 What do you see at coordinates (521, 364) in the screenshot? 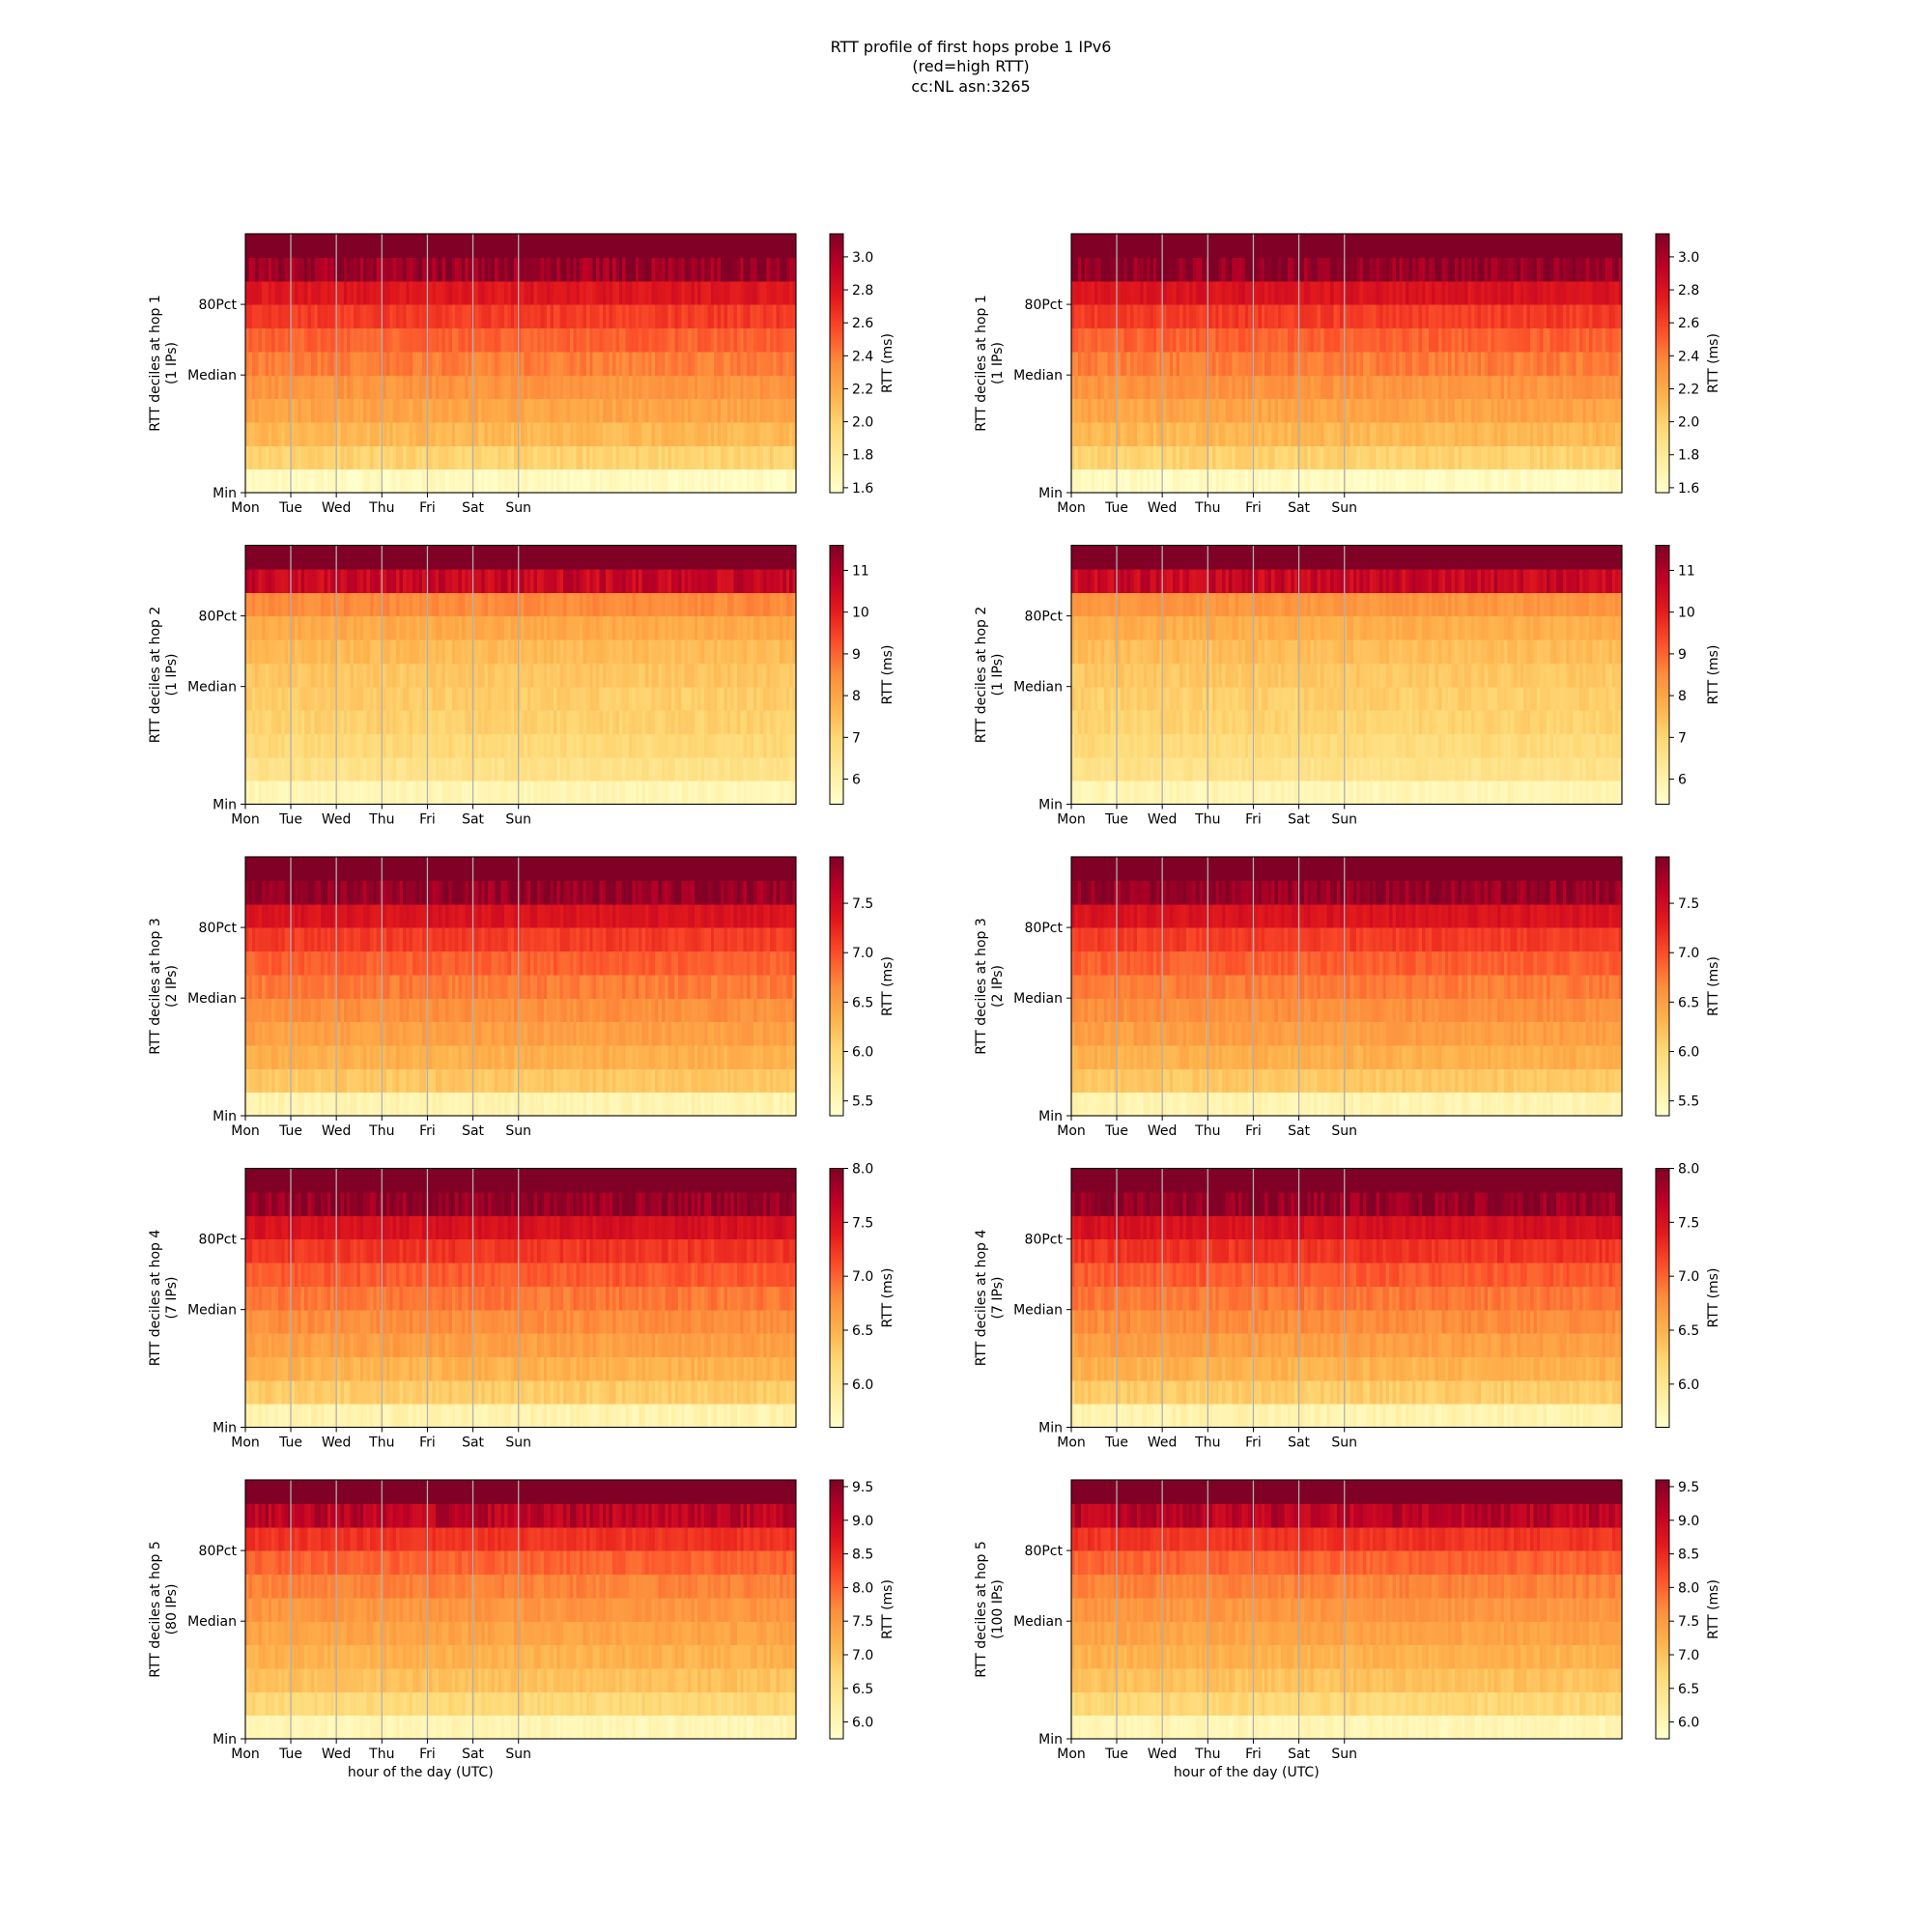
I see `heatmap-cells` at bounding box center [521, 364].